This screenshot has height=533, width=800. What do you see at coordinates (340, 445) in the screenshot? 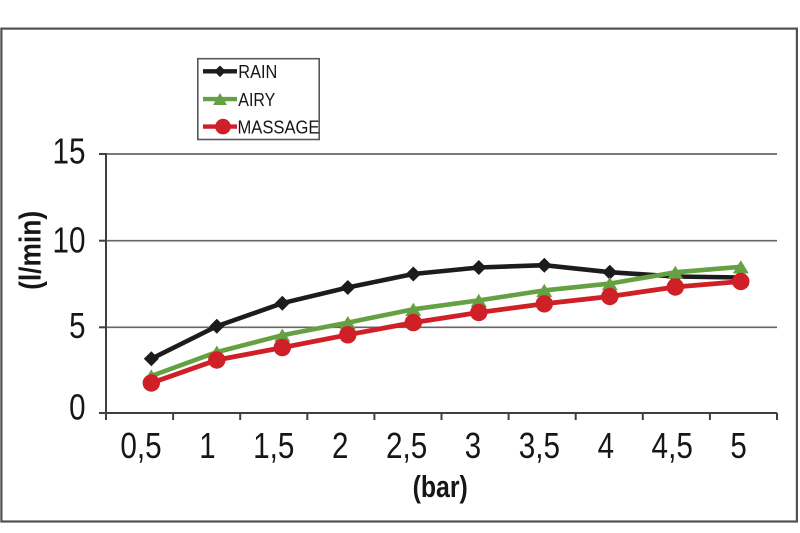
I see `svg-text: 2` at bounding box center [340, 445].